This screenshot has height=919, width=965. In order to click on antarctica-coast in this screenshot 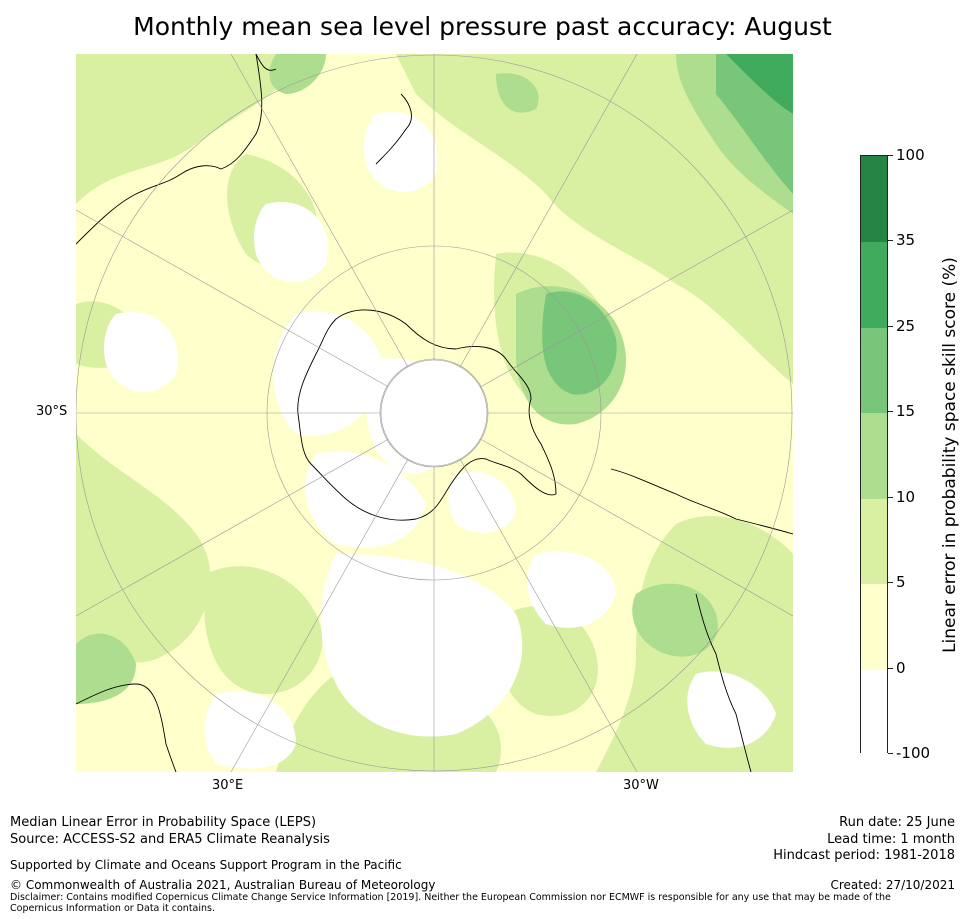, I will do `click(427, 415)`.